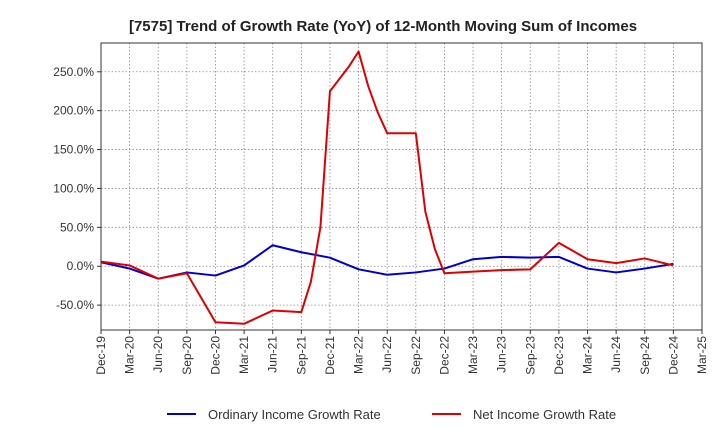 This screenshot has width=720, height=445. I want to click on y-tick-label: 50.0%, so click(77, 227).